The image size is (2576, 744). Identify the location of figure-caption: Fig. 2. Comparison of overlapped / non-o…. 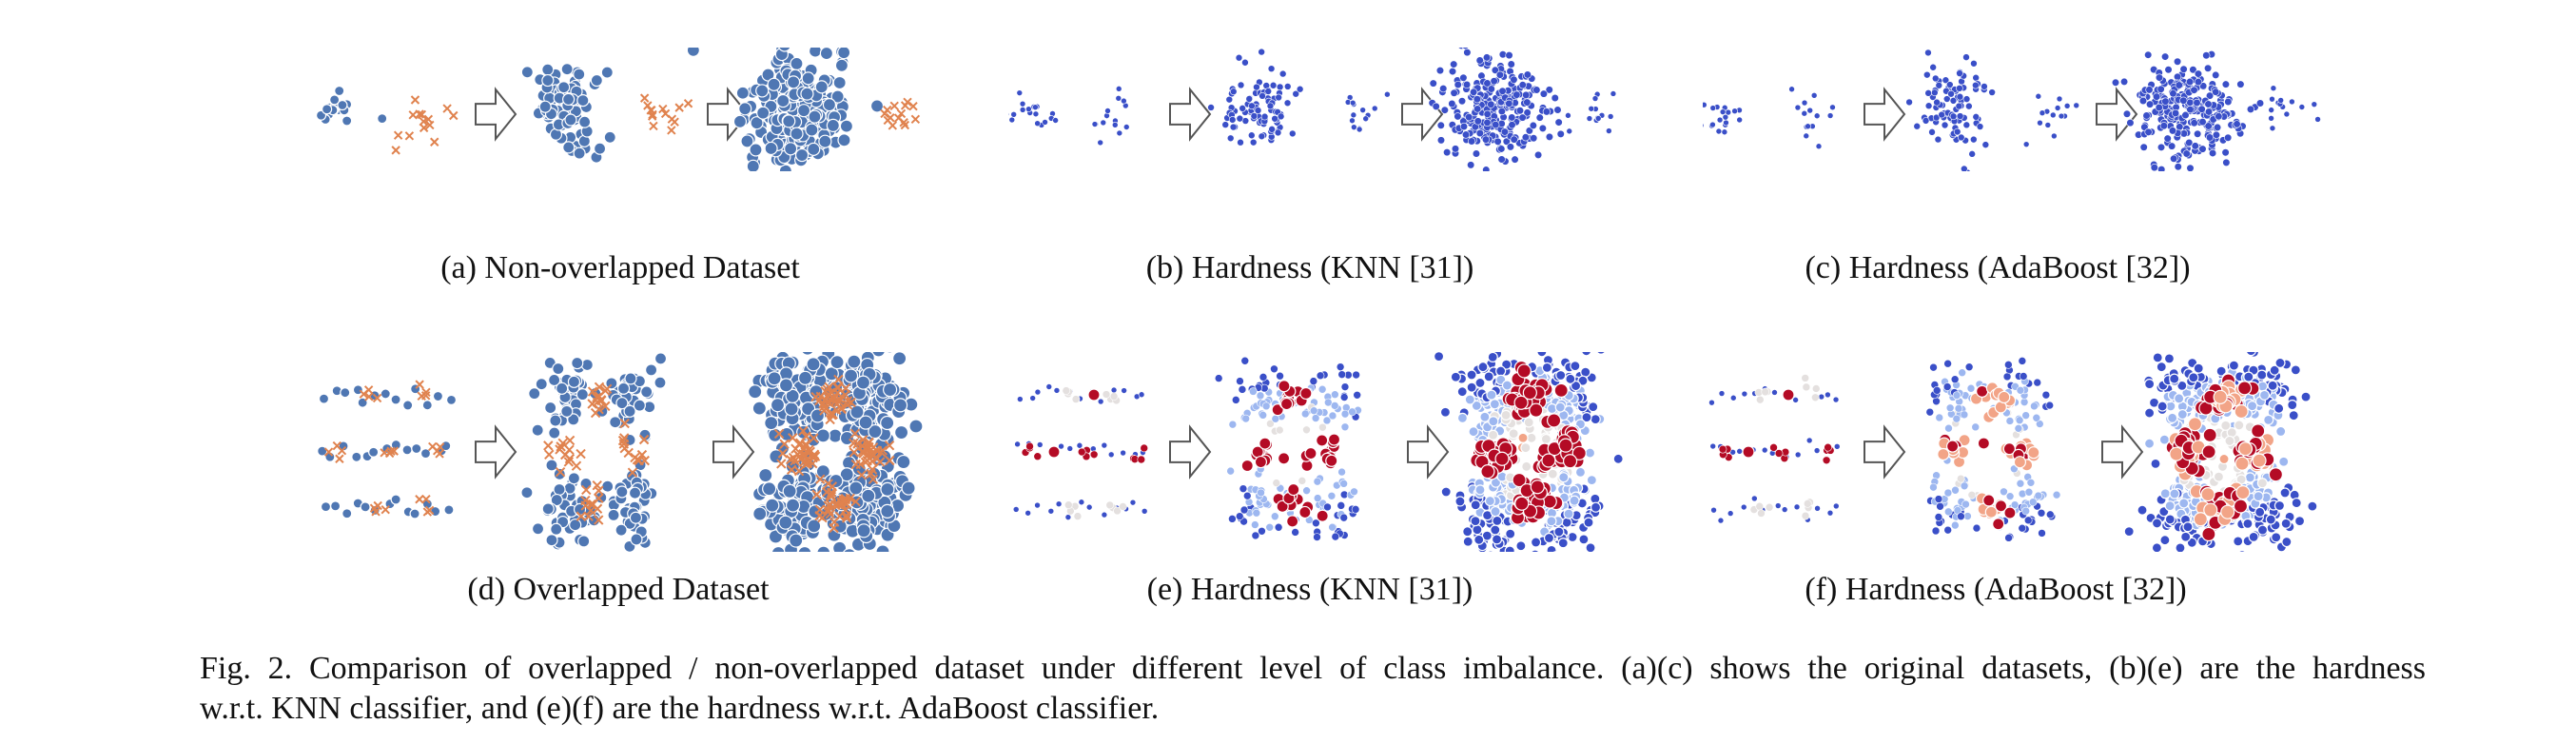
(1313, 689).